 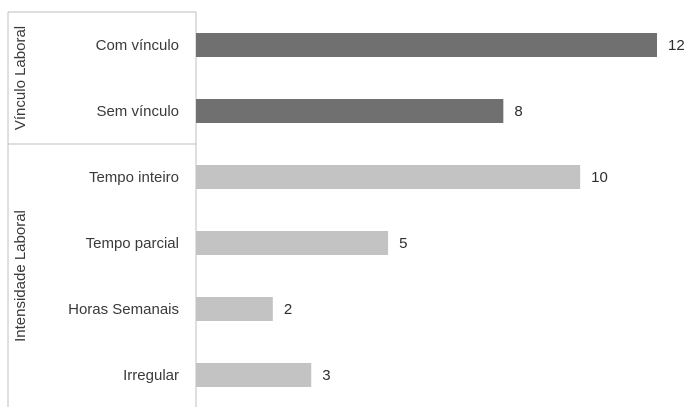 I want to click on value-label-com-vinculo: 12, so click(x=676, y=45).